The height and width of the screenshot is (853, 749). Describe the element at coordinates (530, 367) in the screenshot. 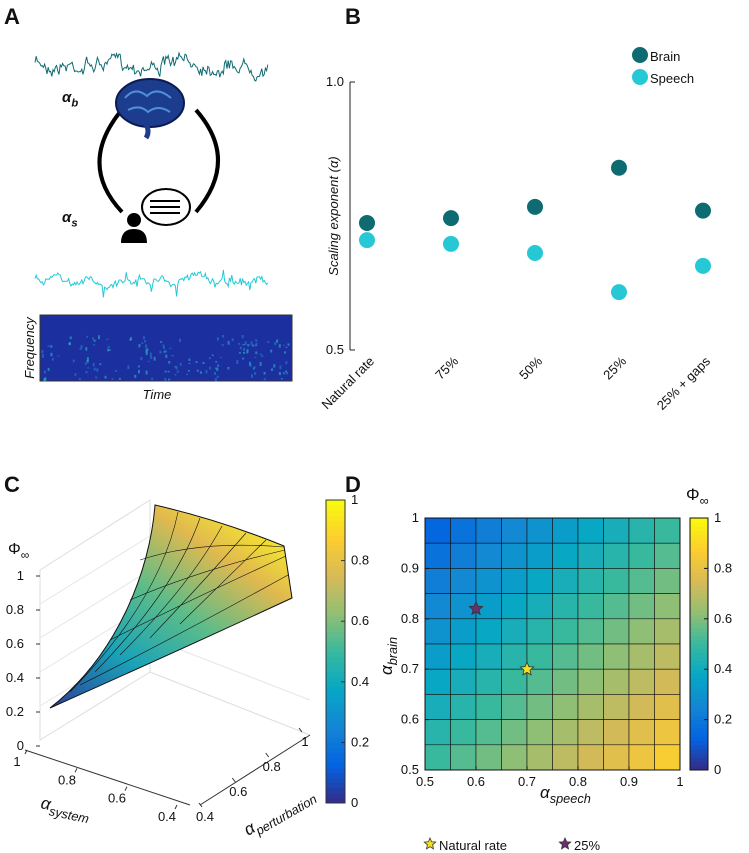

I see `x-tick-label: 50%` at that location.